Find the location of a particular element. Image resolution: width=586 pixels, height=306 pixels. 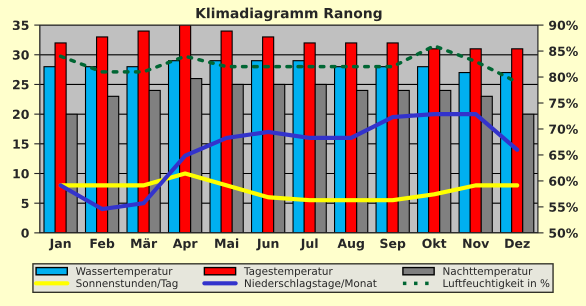

y2-tick-label: 60% is located at coordinates (563, 181).